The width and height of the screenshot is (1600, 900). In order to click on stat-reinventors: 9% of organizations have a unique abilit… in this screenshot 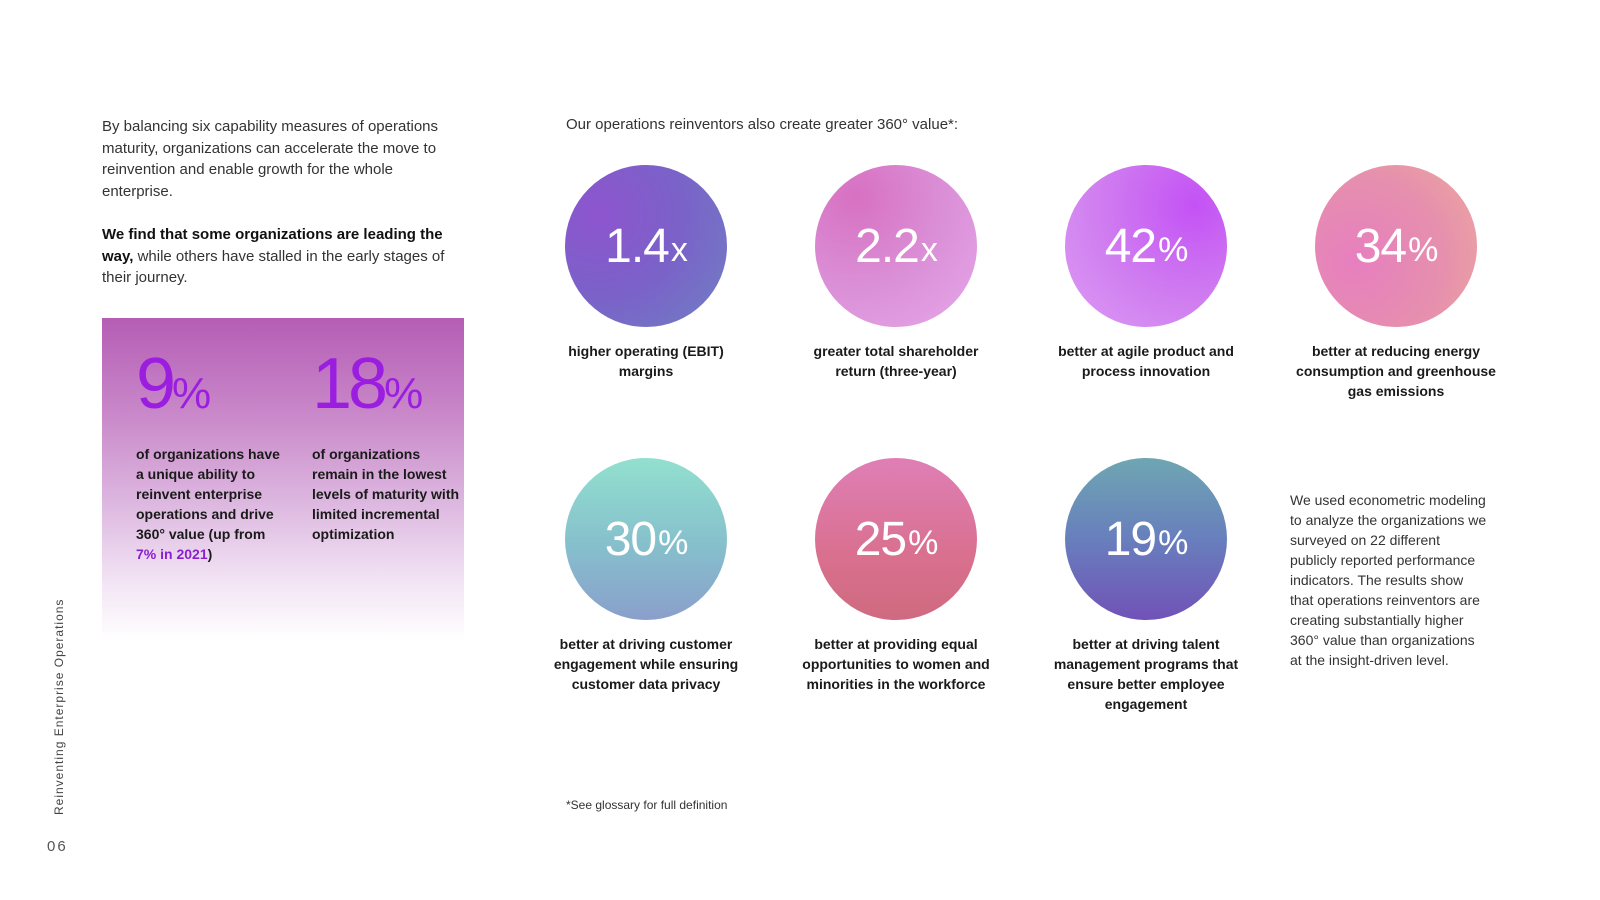, I will do `click(211, 455)`.